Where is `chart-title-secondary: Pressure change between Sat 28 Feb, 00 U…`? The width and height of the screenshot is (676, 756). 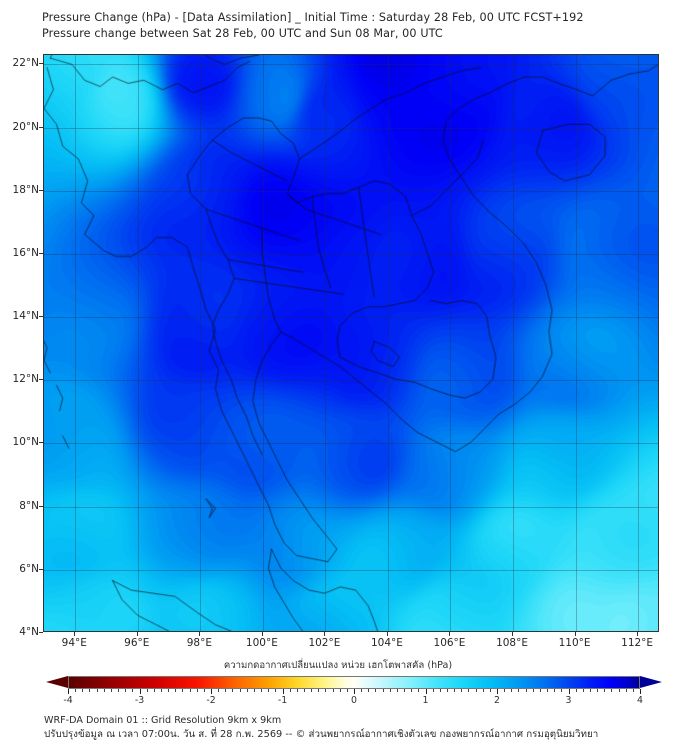 chart-title-secondary: Pressure change between Sat 28 Feb, 00 U… is located at coordinates (242, 33).